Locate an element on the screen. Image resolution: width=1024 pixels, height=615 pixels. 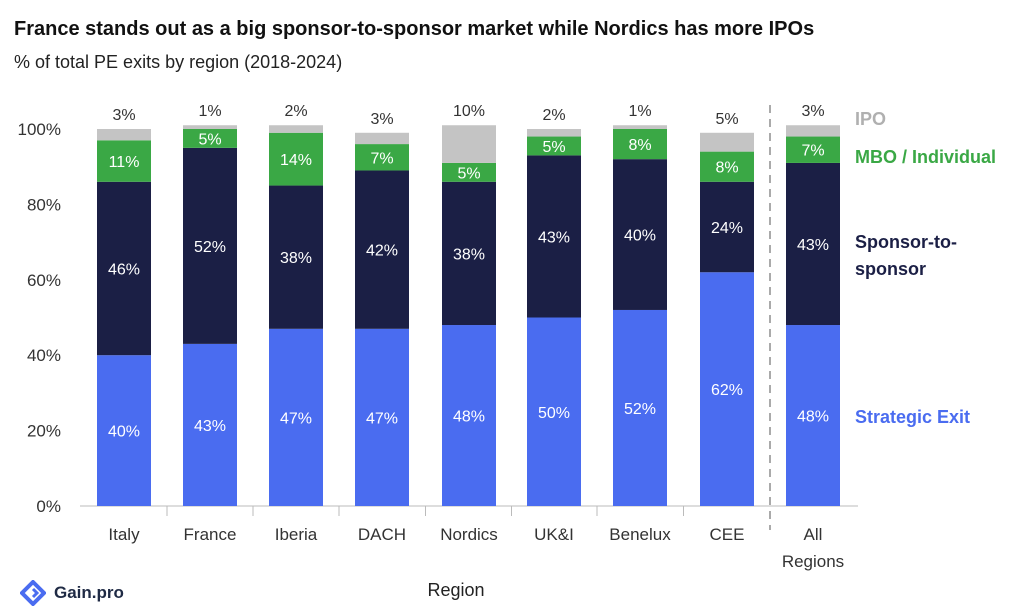
y-tick-label: 20% is located at coordinates (44, 431).